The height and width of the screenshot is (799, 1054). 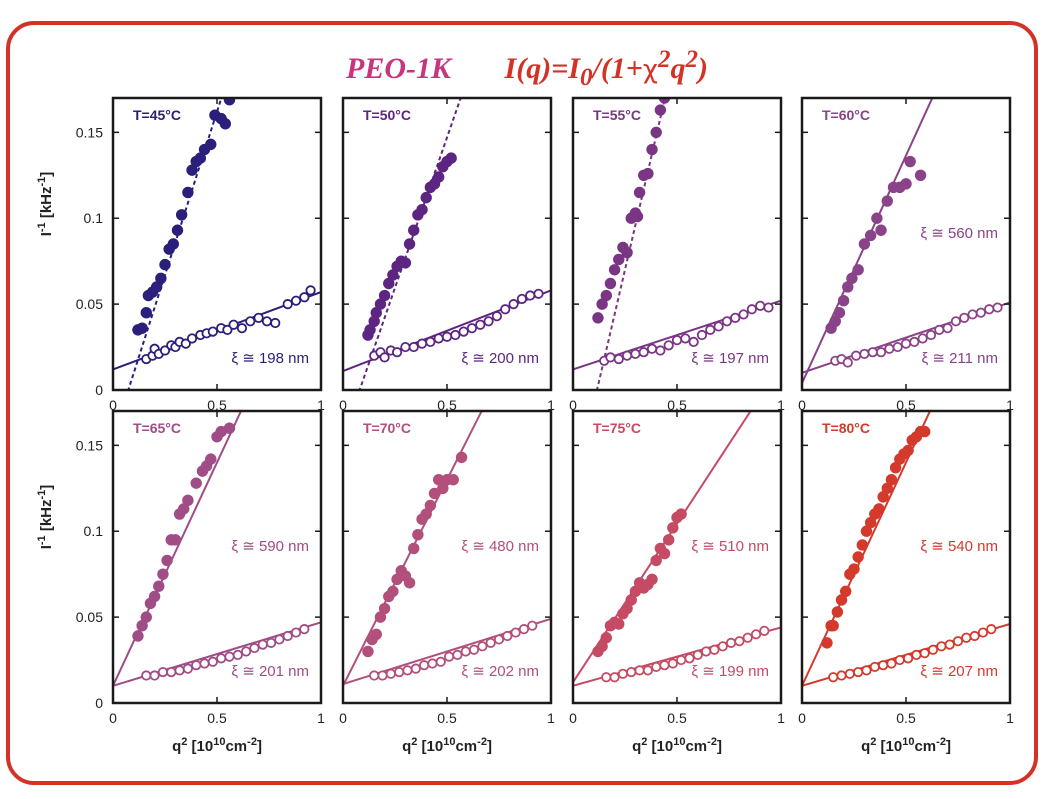 I want to click on formula-subscript: 0, so click(x=586, y=77).